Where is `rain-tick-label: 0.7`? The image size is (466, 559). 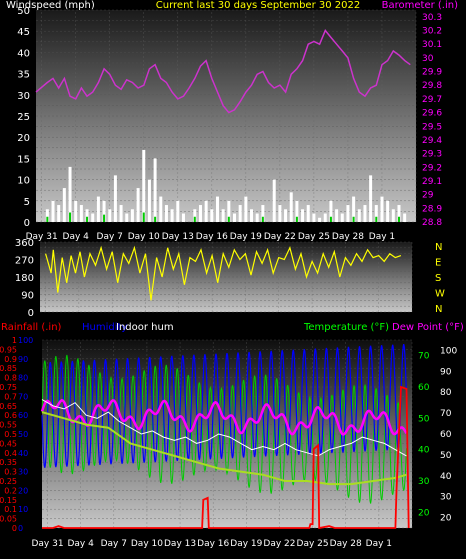
rain-tick-label: 0.7 is located at coordinates (10, 396).